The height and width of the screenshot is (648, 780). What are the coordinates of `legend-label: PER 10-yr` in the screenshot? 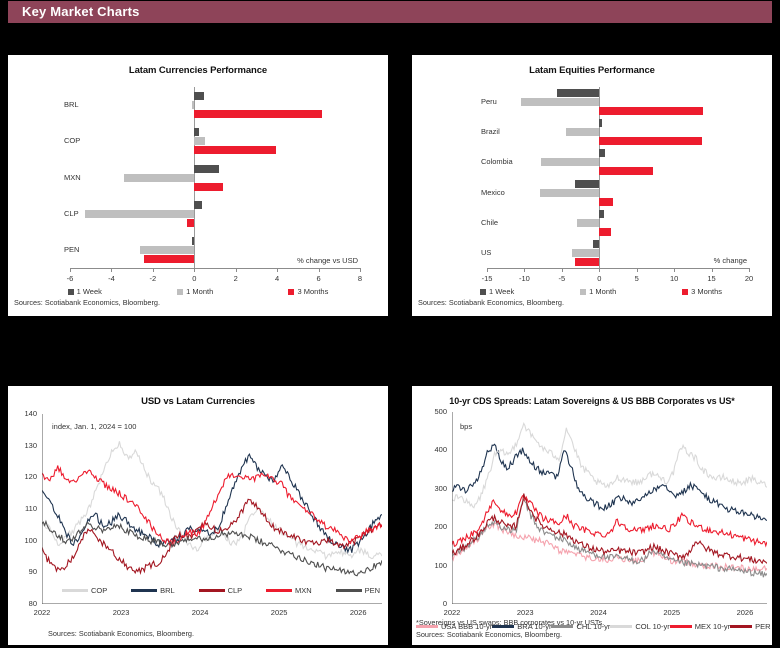 It's located at (763, 626).